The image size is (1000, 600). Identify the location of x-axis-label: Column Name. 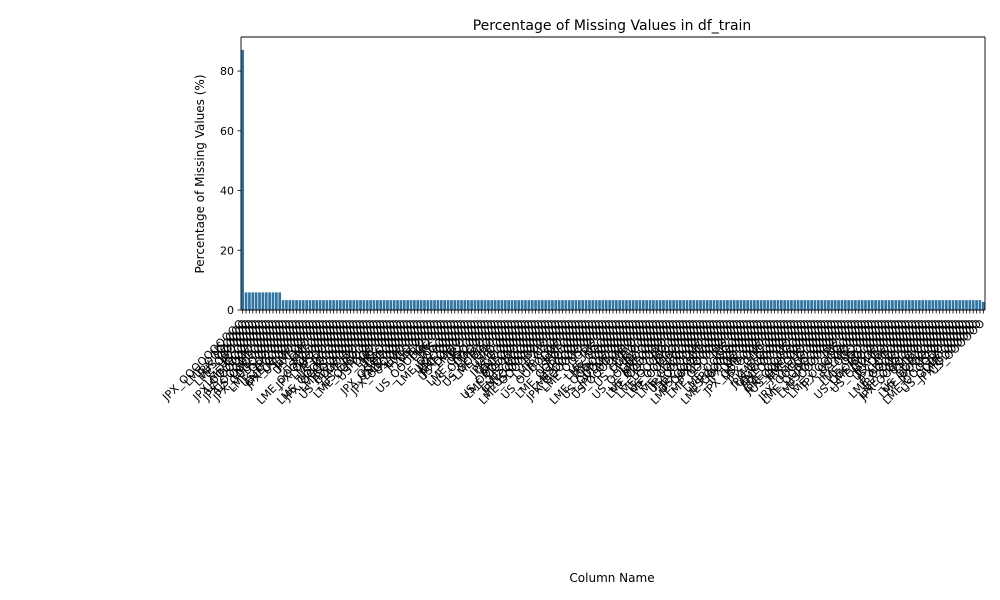
(611, 578).